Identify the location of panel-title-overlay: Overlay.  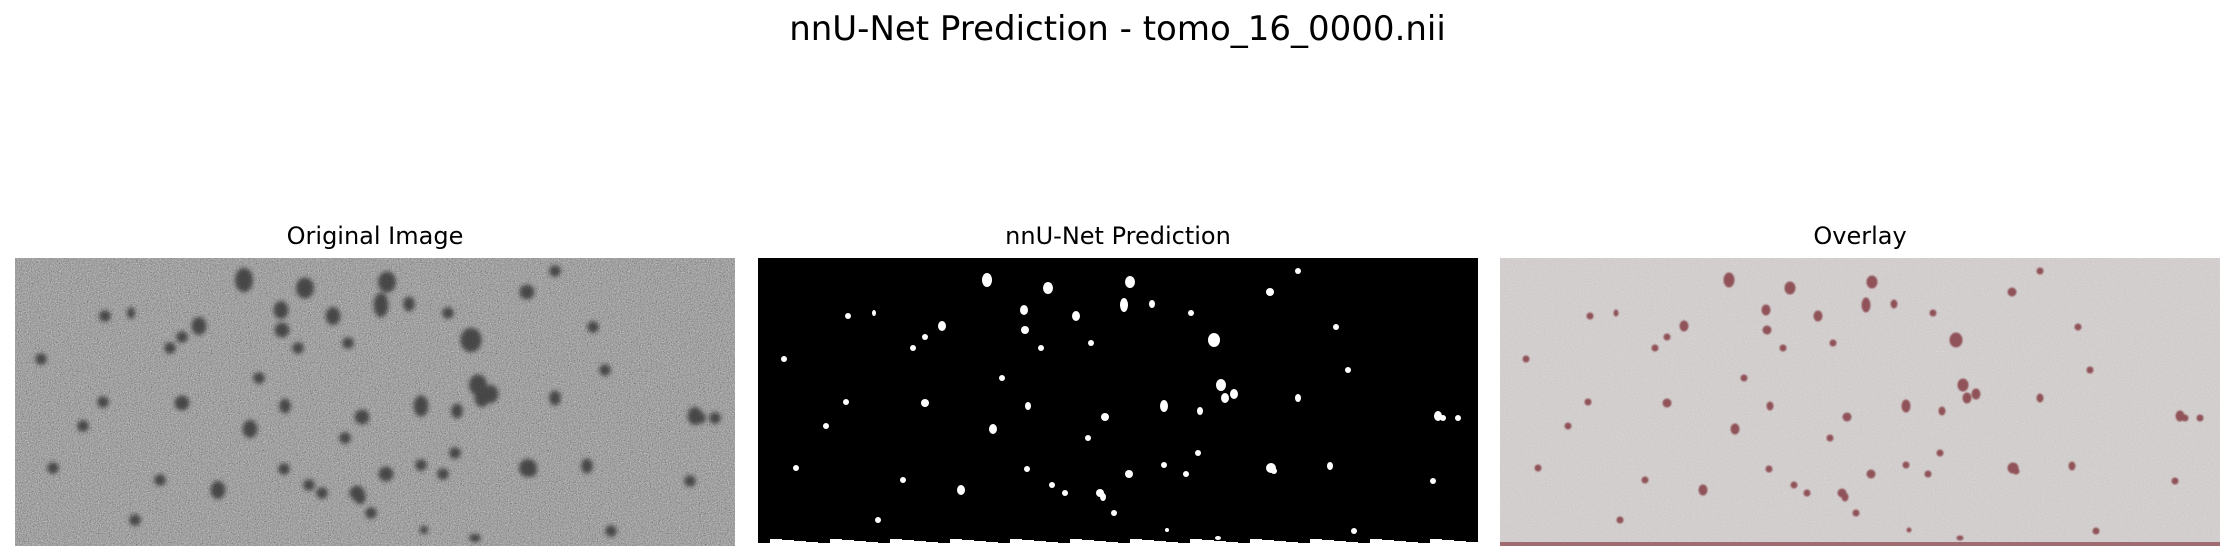
(1860, 236).